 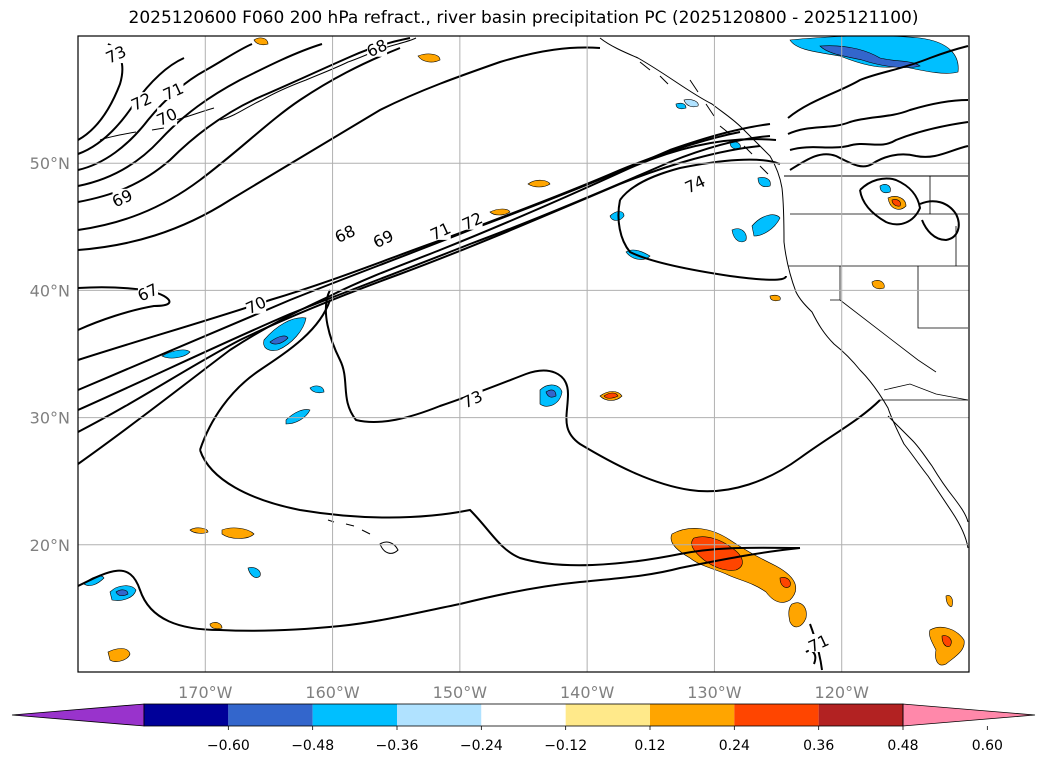 I want to click on colorbar-tick-label: −0.60, so click(x=228, y=746).